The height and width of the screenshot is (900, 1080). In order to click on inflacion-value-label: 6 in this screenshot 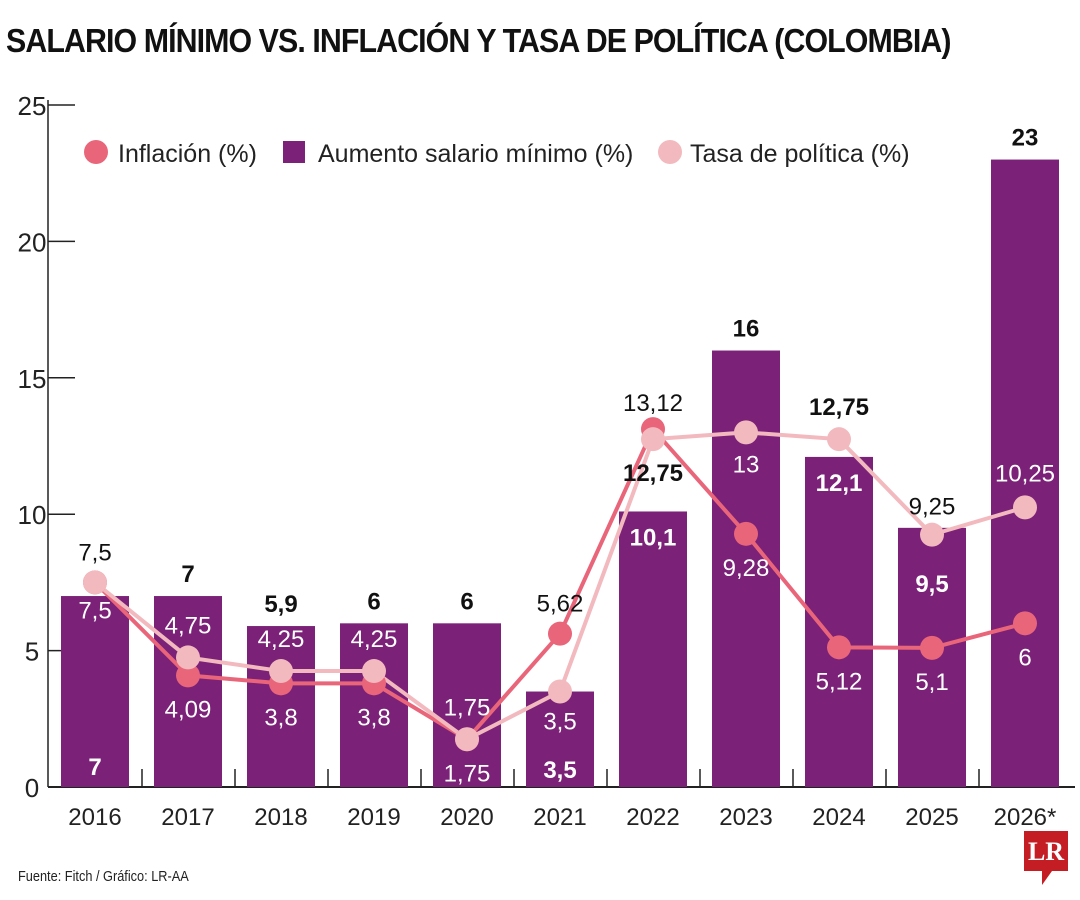, I will do `click(1024, 657)`.